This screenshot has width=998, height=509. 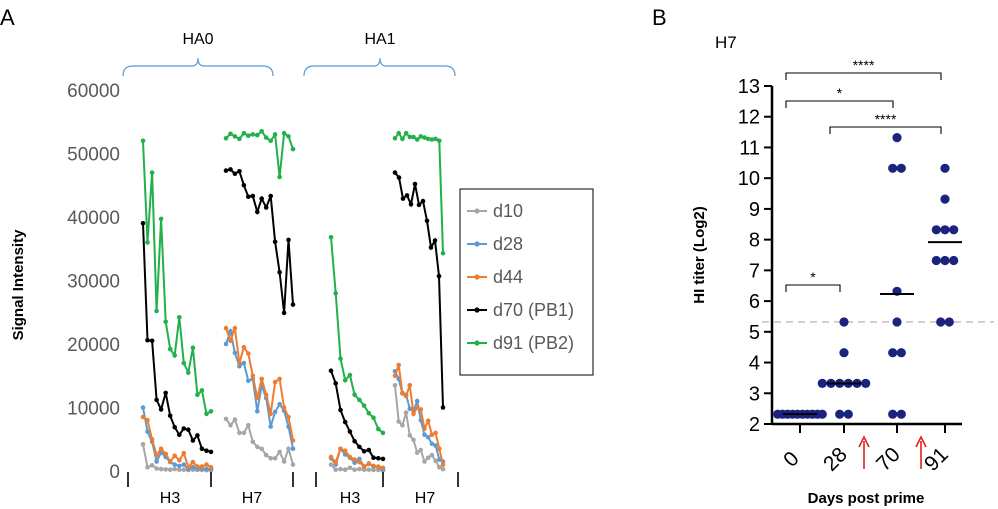 I want to click on y-axis-label-b: HI titer (Log2), so click(x=699, y=255).